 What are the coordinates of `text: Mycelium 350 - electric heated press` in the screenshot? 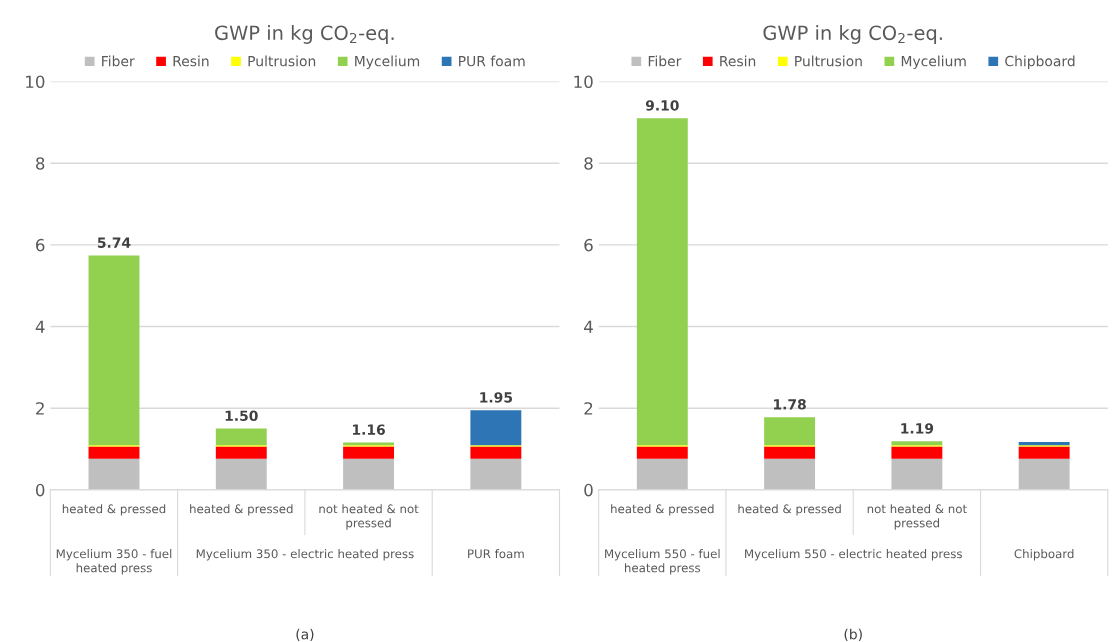 It's located at (305, 555).